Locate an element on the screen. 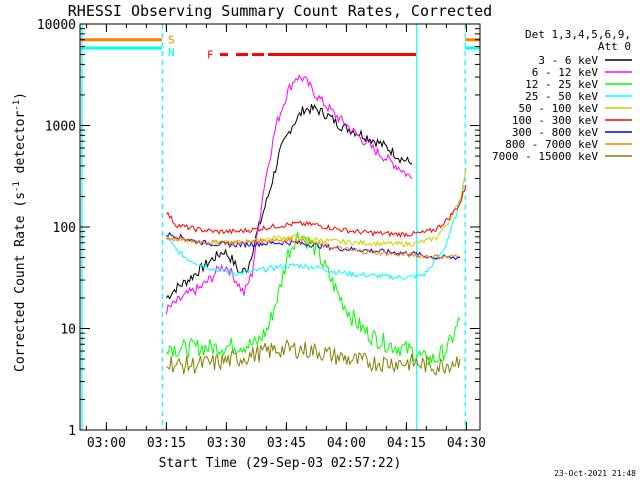 The image size is (640, 480). legend-header-detectors: Det 1,3,4,5,6,9, is located at coordinates (578, 34).